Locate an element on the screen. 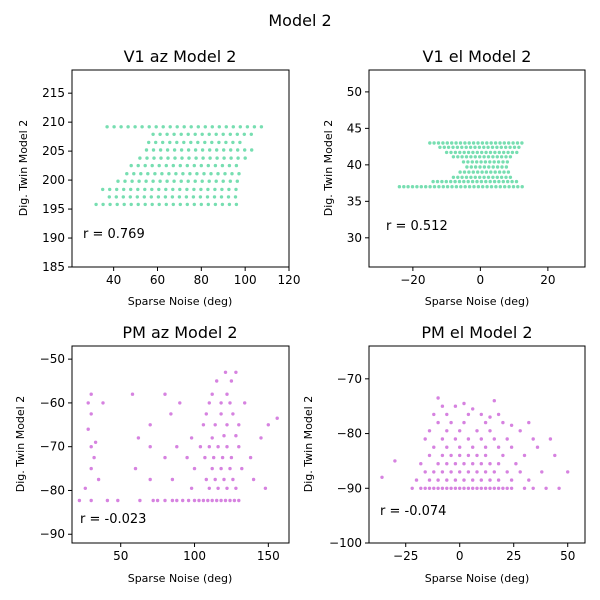  axes-frame is located at coordinates (180, 168).